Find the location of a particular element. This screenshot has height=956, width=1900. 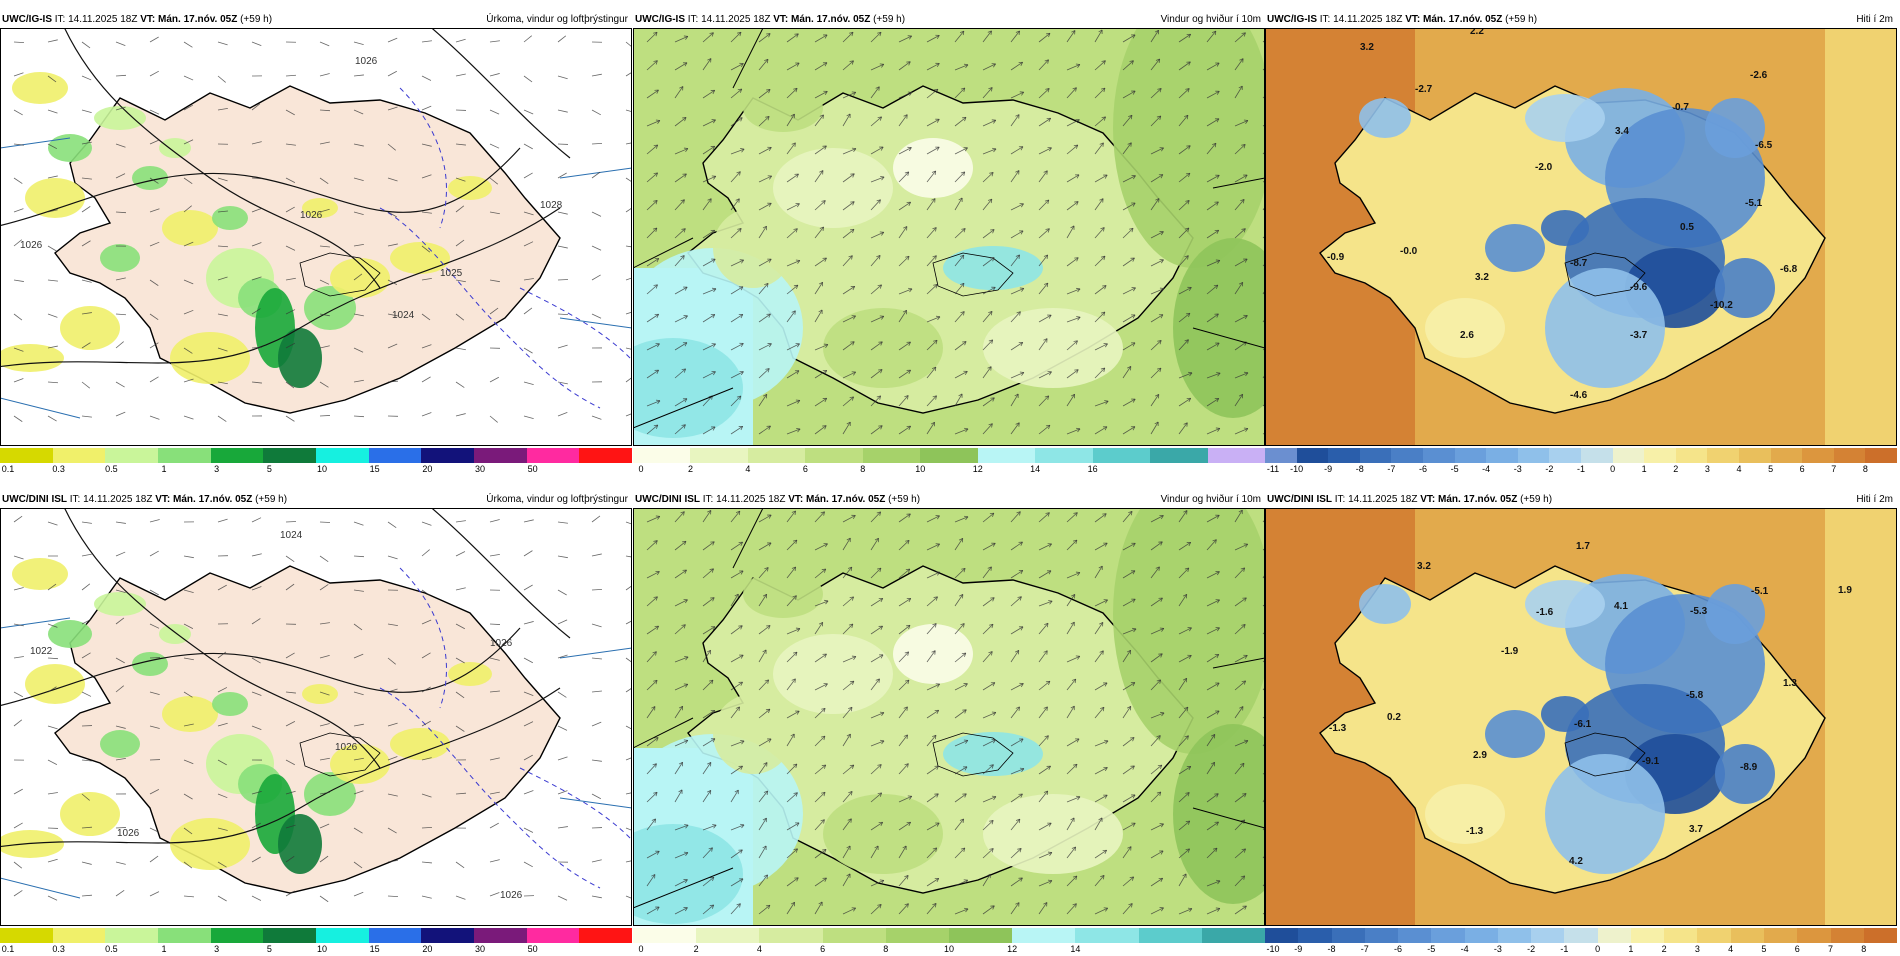

temperature-label: 3.7 is located at coordinates (1696, 829).